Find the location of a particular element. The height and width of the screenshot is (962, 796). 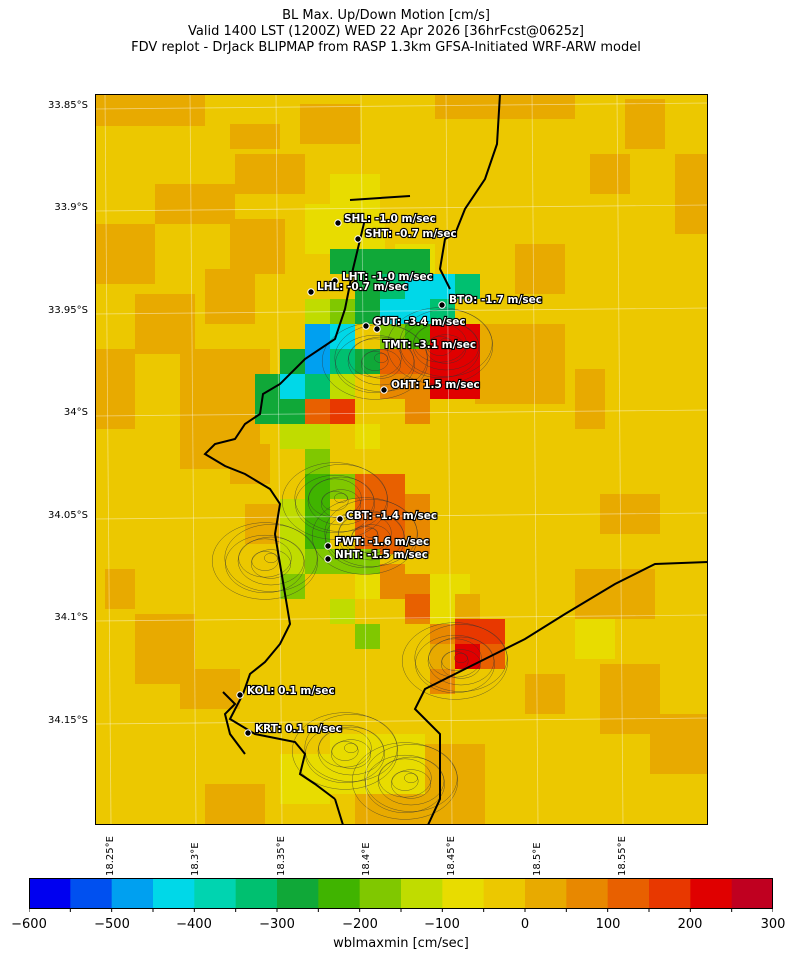

colorbar-tick-marks is located at coordinates (401, 910).